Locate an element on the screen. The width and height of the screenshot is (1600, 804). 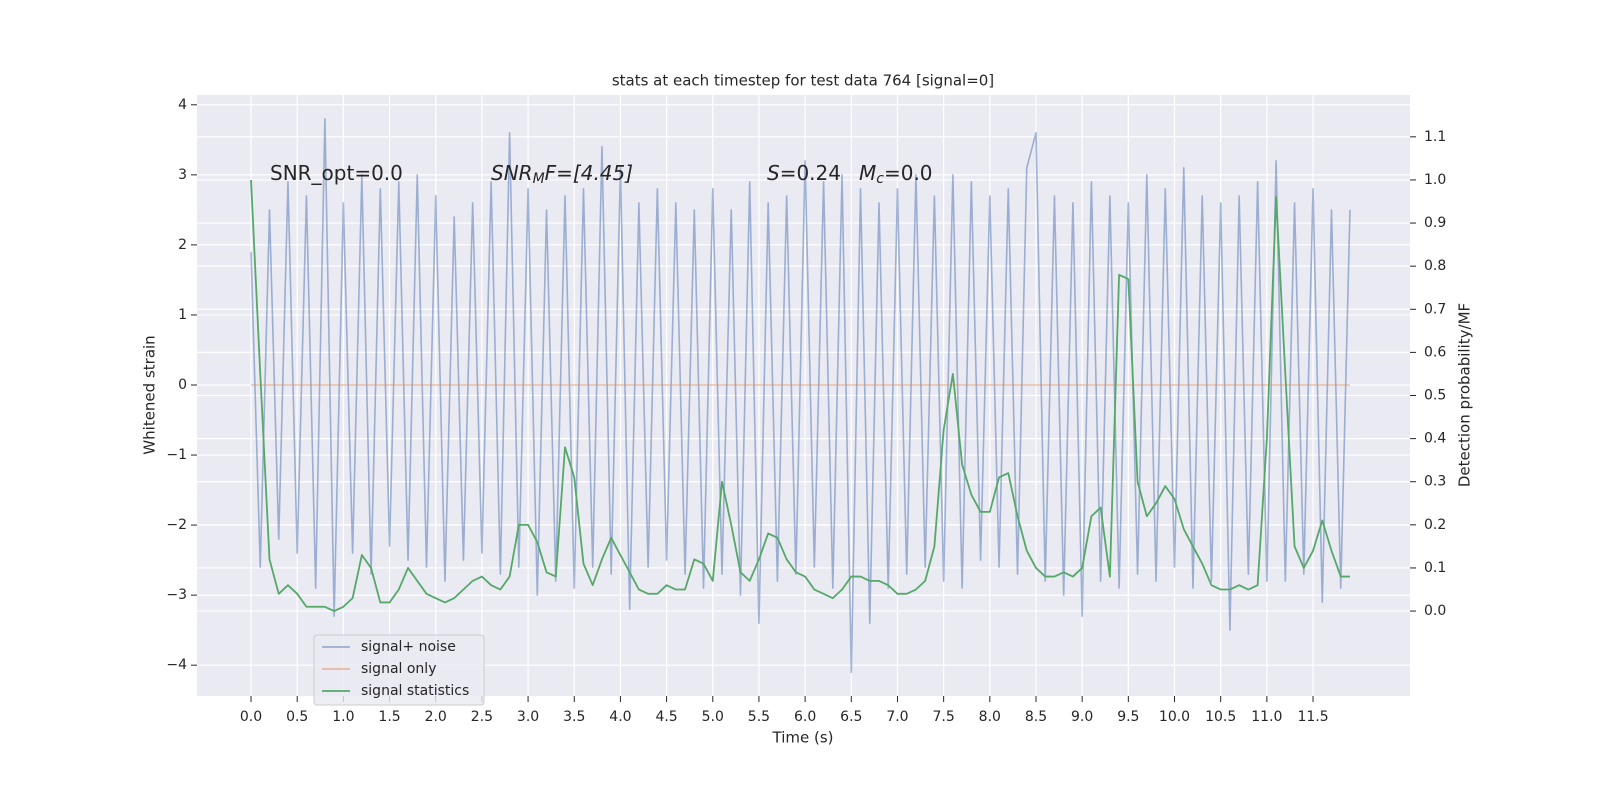
x-tick-label: 7.5 is located at coordinates (944, 717).